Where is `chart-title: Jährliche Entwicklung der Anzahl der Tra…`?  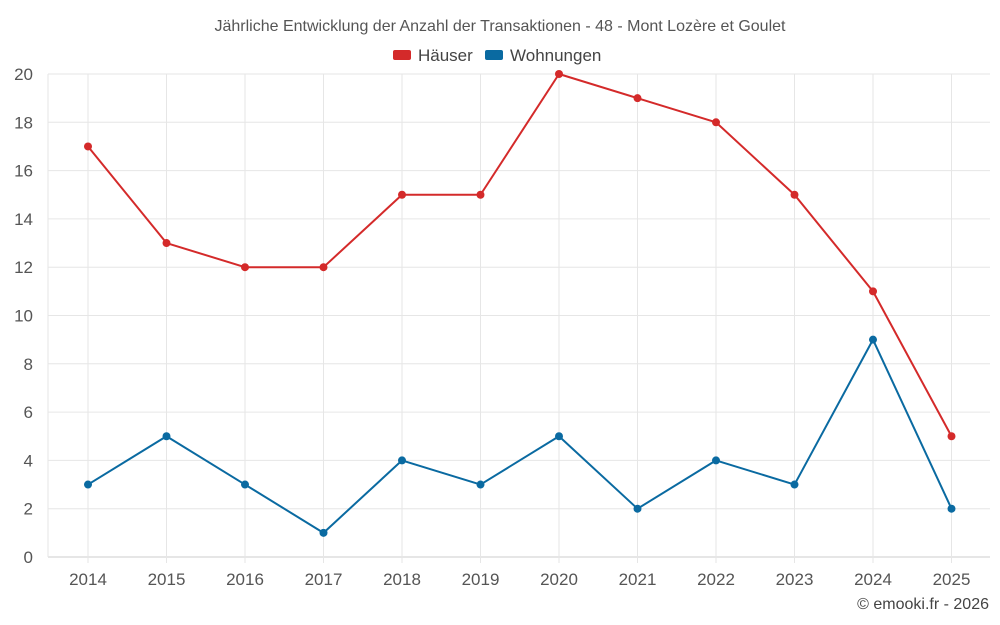 chart-title: Jährliche Entwicklung der Anzahl der Tra… is located at coordinates (501, 26).